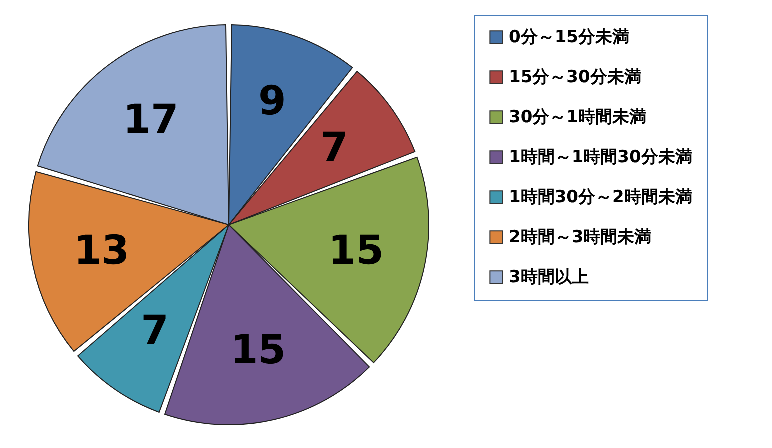 Image resolution: width=772 pixels, height=448 pixels. What do you see at coordinates (600, 198) in the screenshot?
I see `legend-label: 1時間30分～2時間未満` at bounding box center [600, 198].